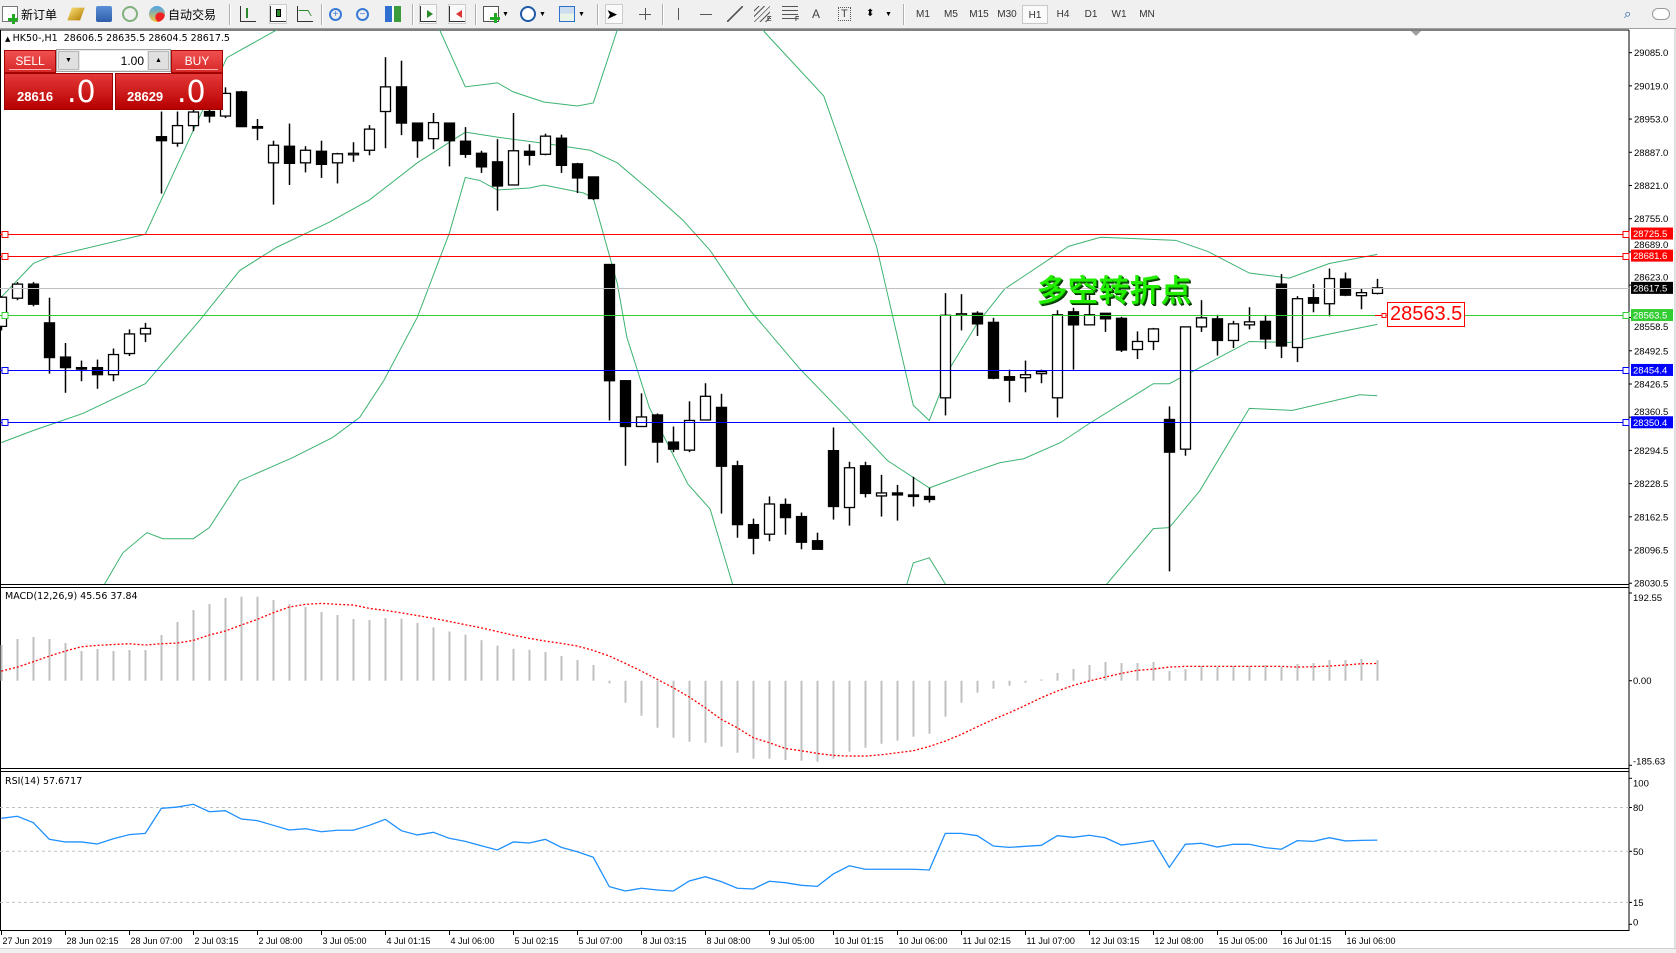  Describe the element at coordinates (1147, 14) in the screenshot. I see `timeframe-mn: MN` at that location.